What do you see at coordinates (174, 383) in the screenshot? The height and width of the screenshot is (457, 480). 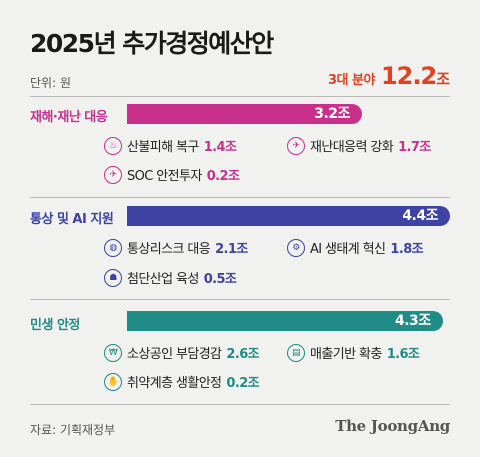 I see `subitem-name: 취약계층 생활안정` at bounding box center [174, 383].